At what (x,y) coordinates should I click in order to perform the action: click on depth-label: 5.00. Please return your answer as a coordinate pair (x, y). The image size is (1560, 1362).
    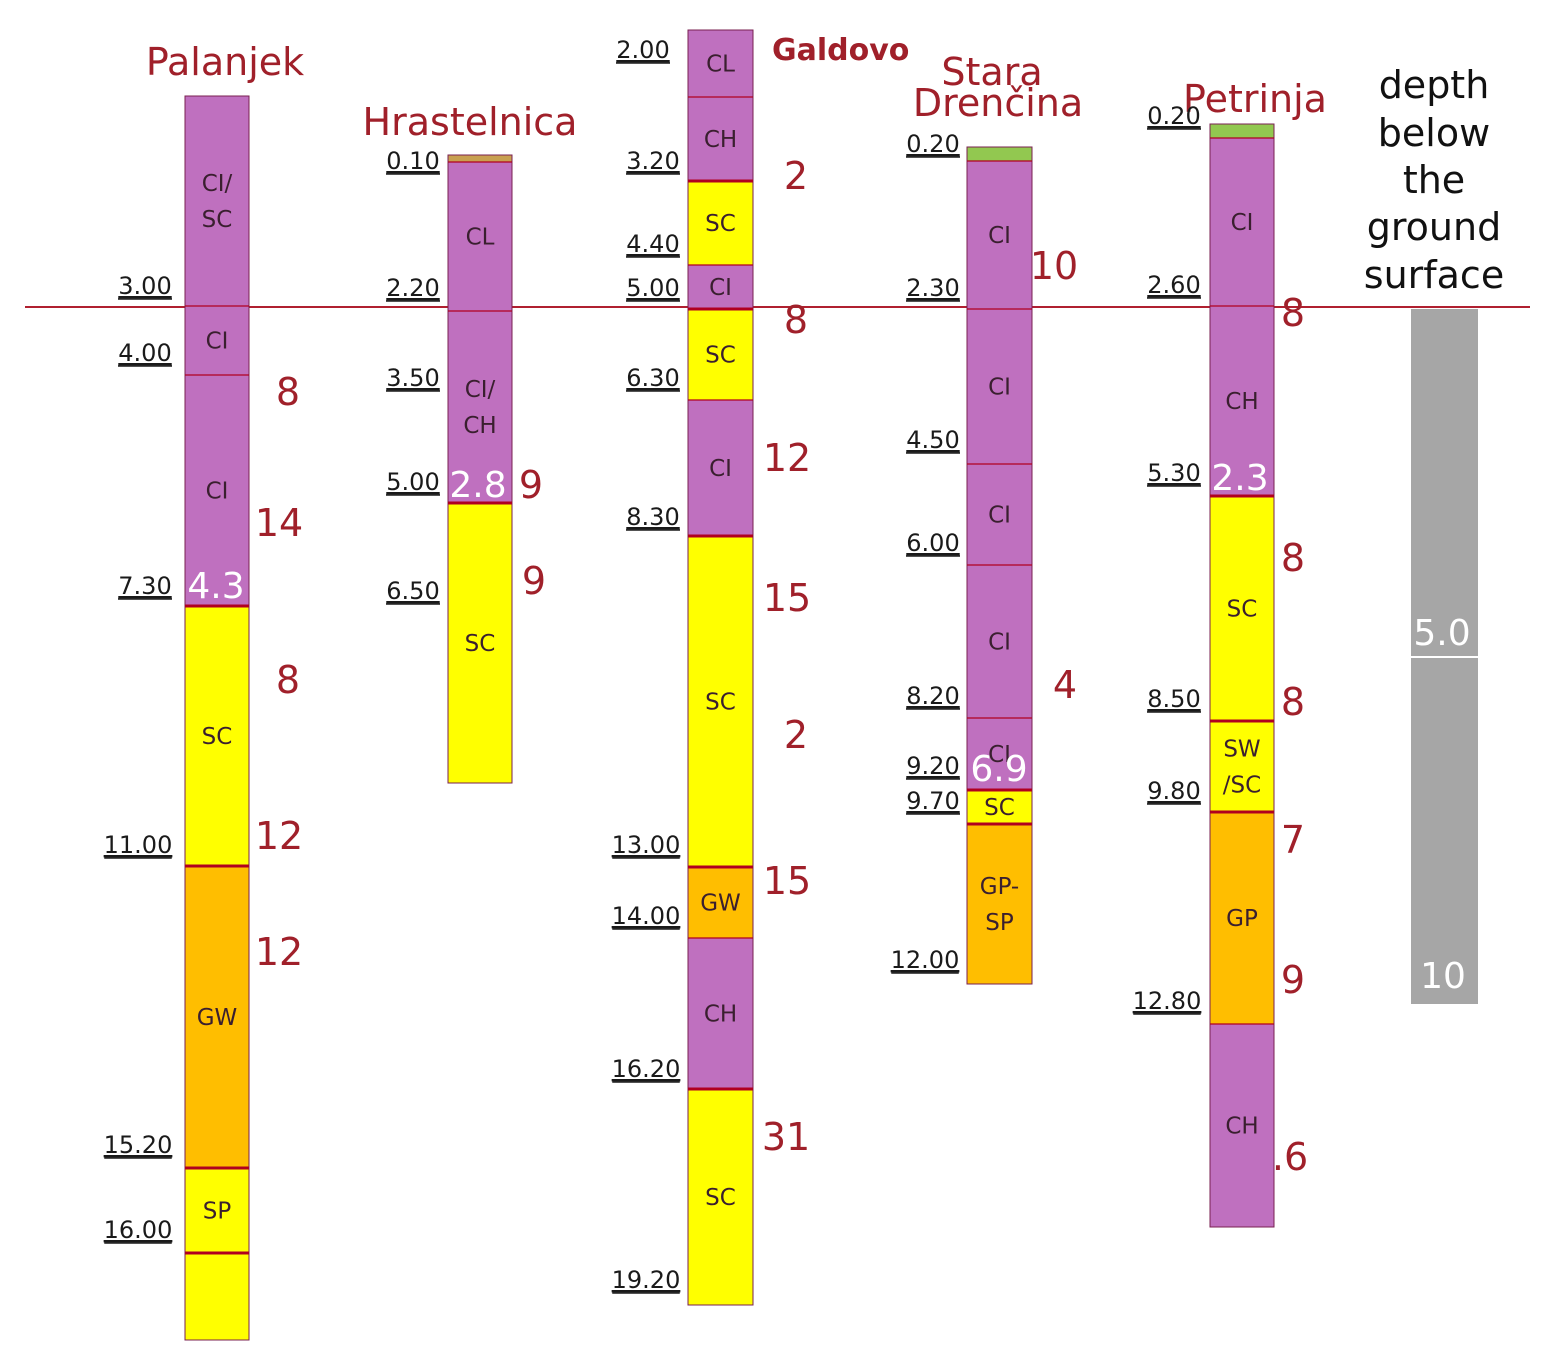
    Looking at the image, I should click on (652, 288).